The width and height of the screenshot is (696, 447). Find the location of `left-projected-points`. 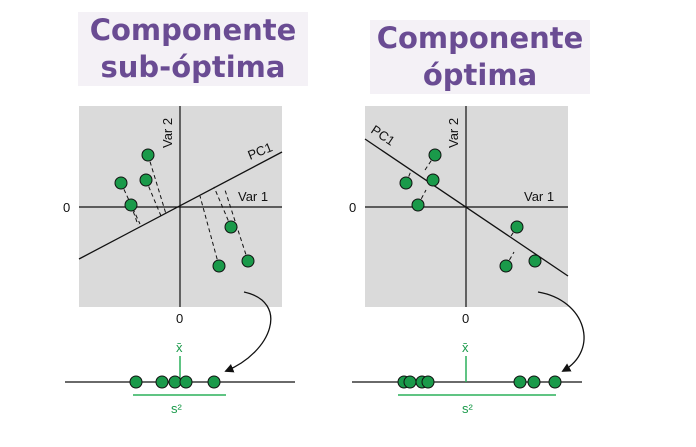

left-projected-points is located at coordinates (175, 382).